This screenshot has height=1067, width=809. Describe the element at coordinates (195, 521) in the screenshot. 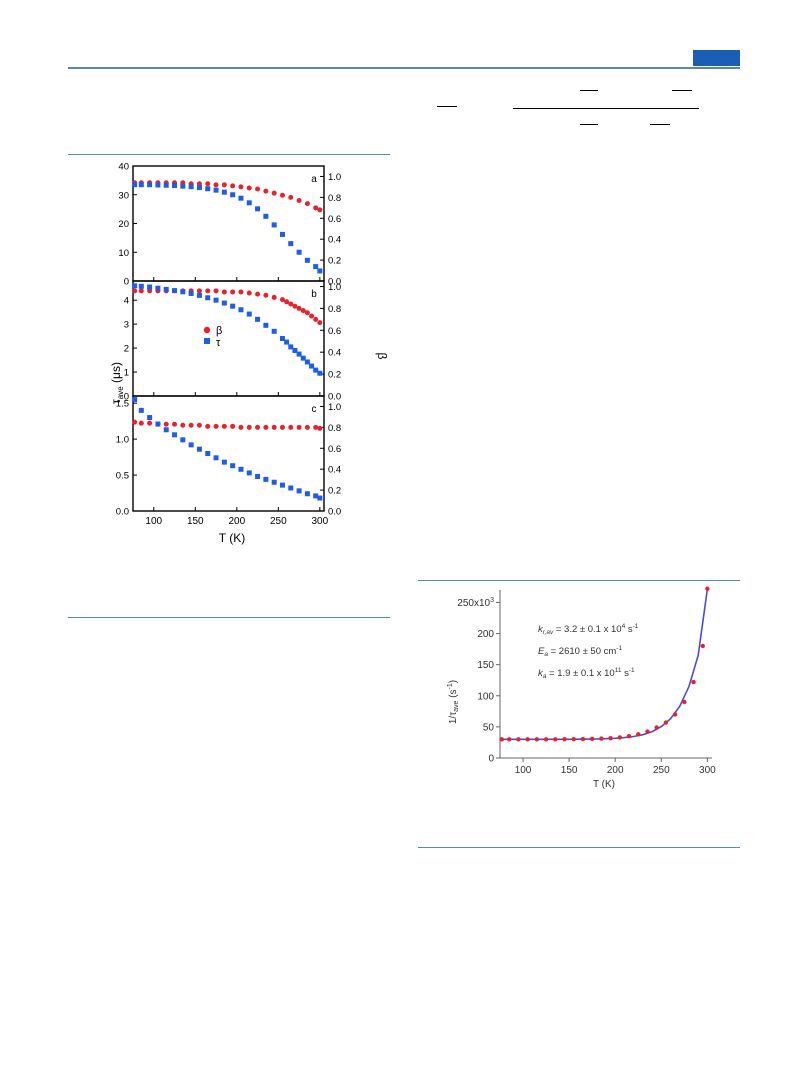

I see `xtick-label: 150` at that location.